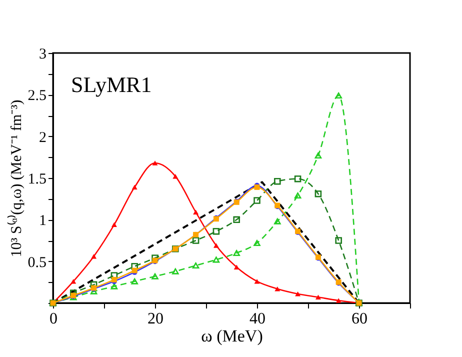  Describe the element at coordinates (37, 262) in the screenshot. I see `y-tick-label: 0.5` at that location.